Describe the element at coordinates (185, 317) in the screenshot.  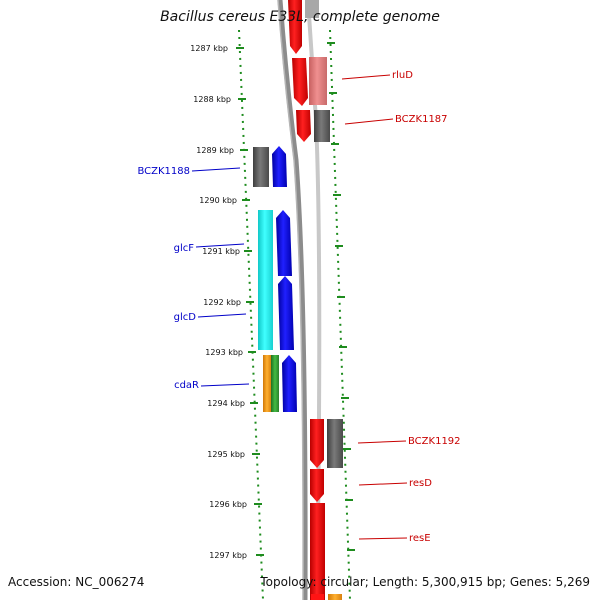
I see `gene-label-glcD: glcD` at that location.